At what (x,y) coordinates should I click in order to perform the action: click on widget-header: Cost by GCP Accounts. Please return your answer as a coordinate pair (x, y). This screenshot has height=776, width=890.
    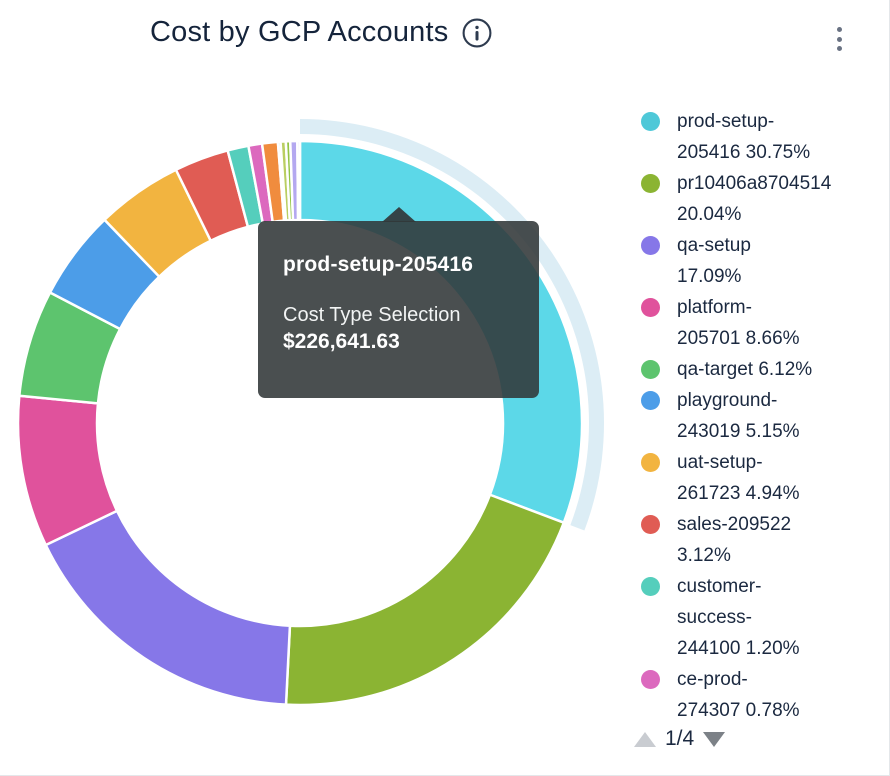
    Looking at the image, I should click on (444, 35).